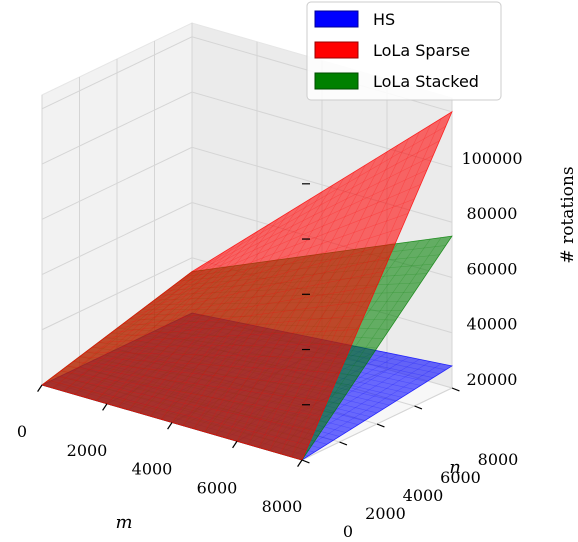  What do you see at coordinates (491, 158) in the screenshot?
I see `z-label: 100000` at bounding box center [491, 158].